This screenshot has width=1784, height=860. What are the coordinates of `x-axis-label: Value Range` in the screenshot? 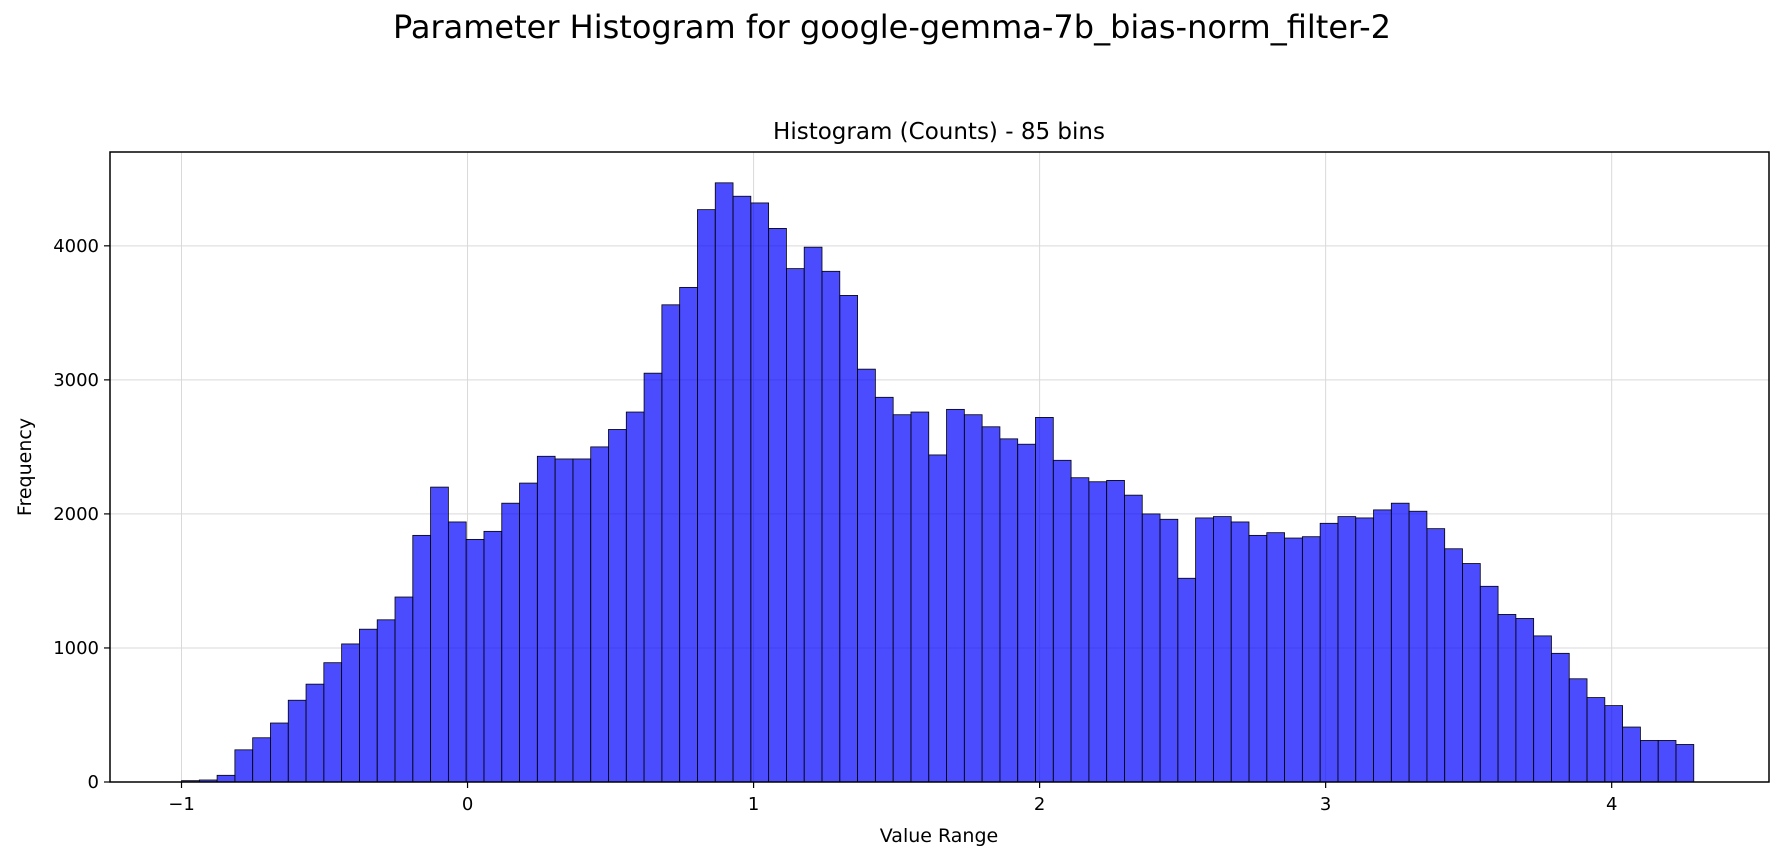 It's located at (939, 836).